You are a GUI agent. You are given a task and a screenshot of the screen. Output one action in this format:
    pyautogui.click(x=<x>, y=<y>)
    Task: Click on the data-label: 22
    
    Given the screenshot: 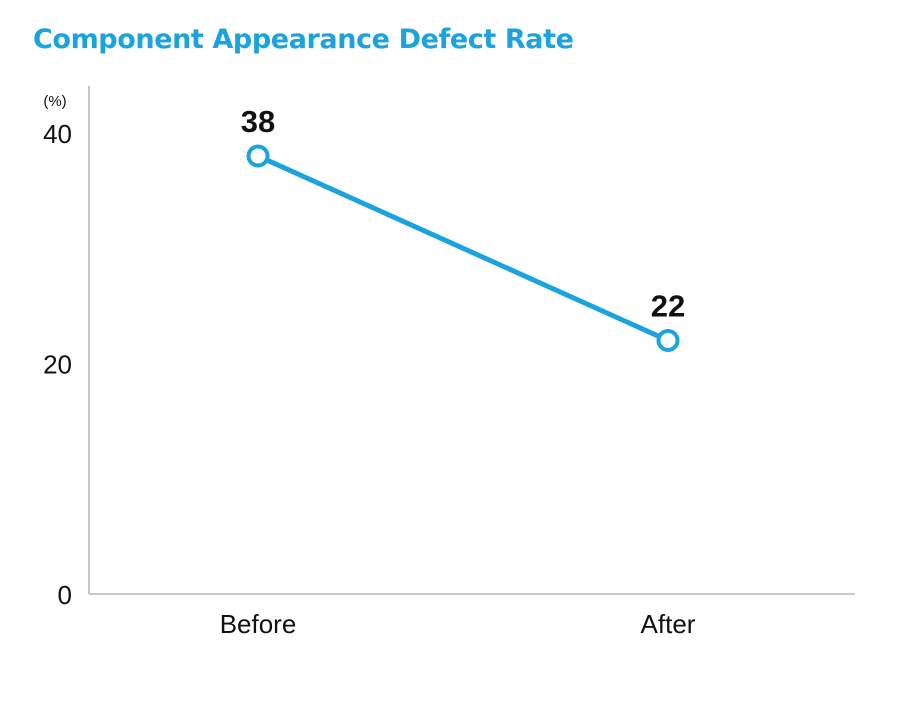 What is the action you would take?
    pyautogui.click(x=668, y=305)
    